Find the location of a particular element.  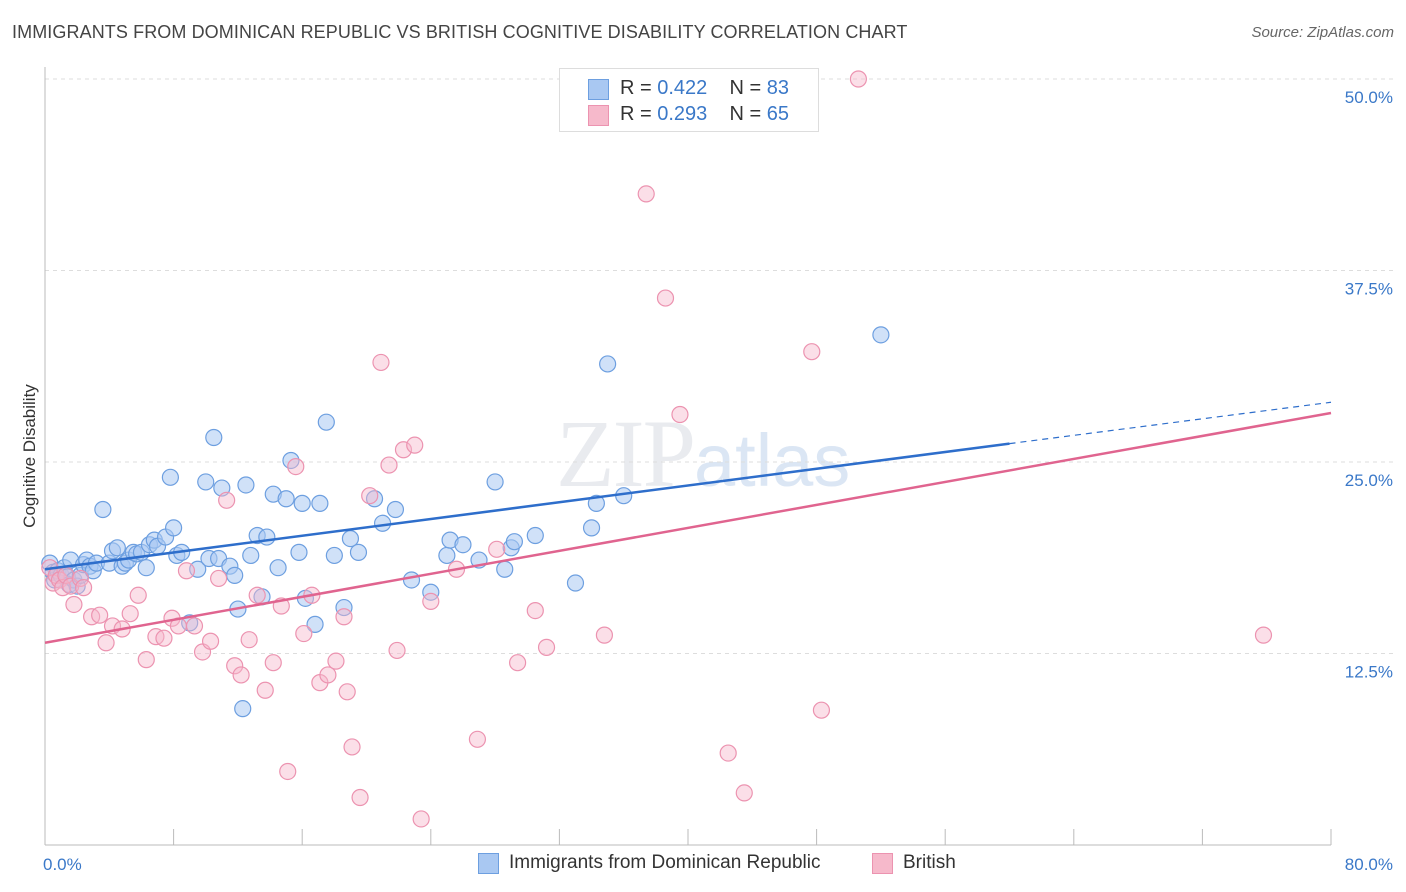

legend-text: R = 0.422 N = 83 is located at coordinates (704, 88).